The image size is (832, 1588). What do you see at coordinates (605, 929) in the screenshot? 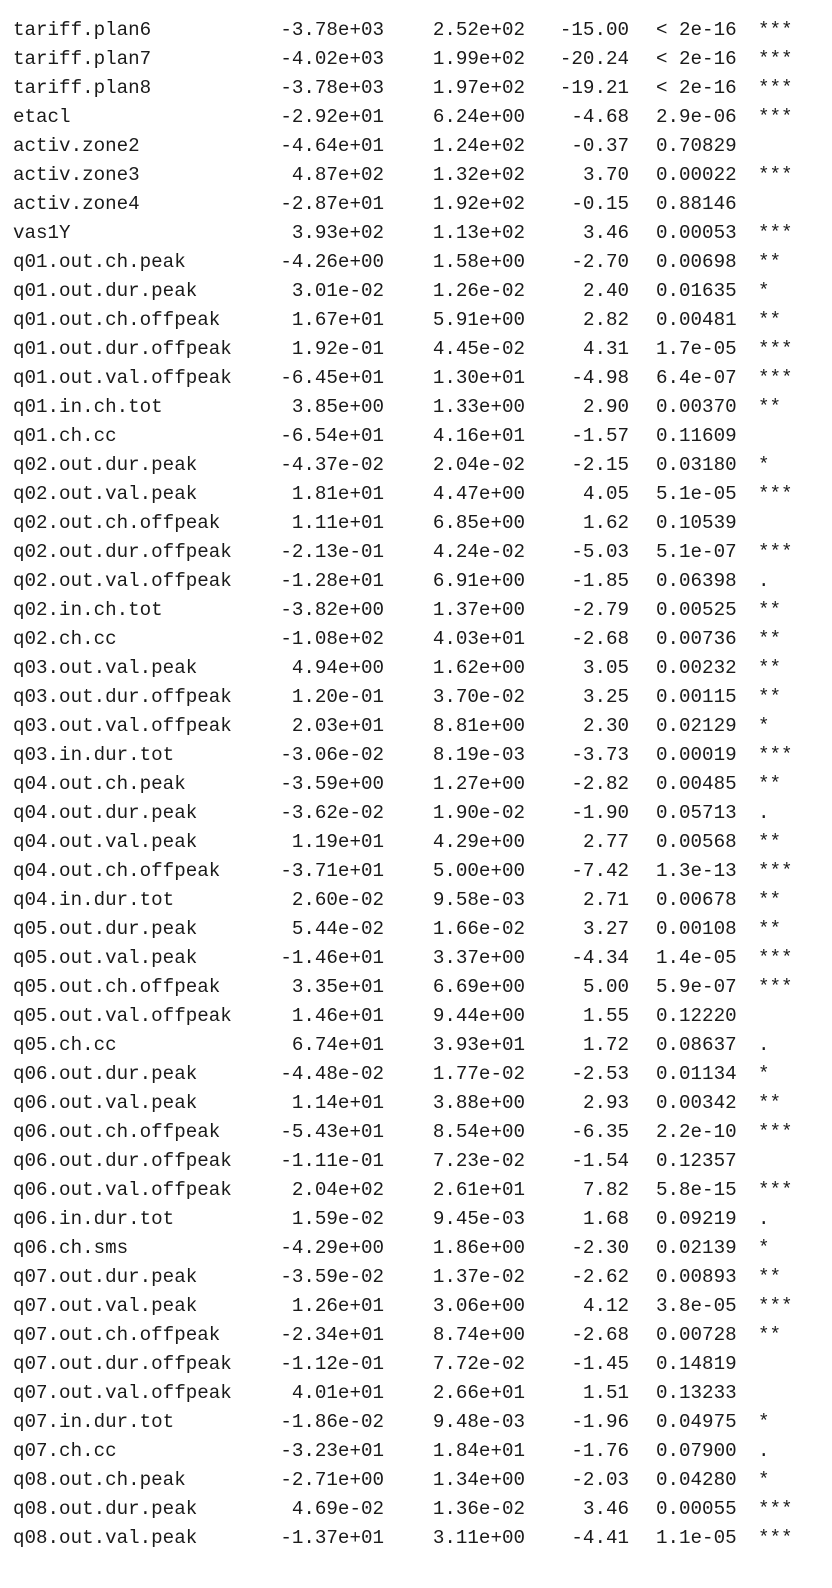
I see `t-value: 3.27` at bounding box center [605, 929].